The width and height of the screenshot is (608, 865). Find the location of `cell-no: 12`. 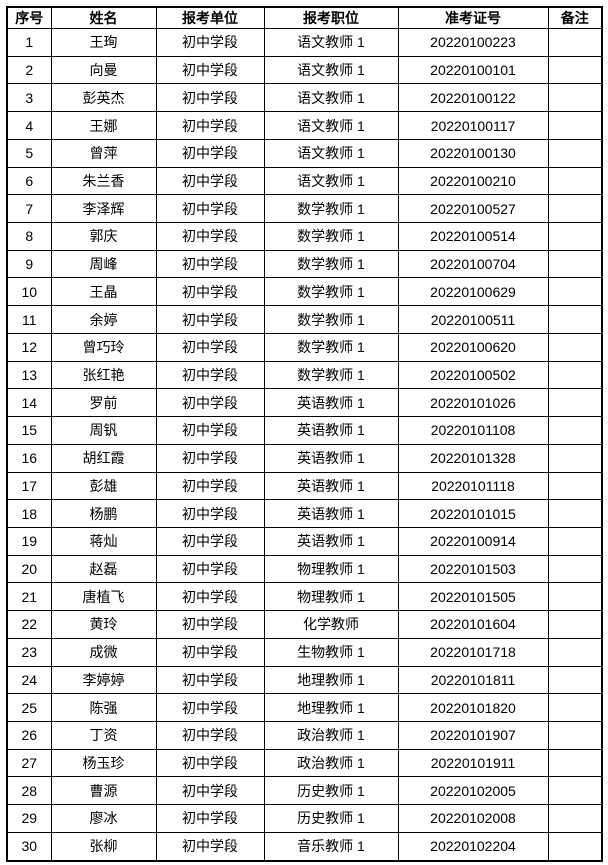

cell-no: 12 is located at coordinates (29, 347).